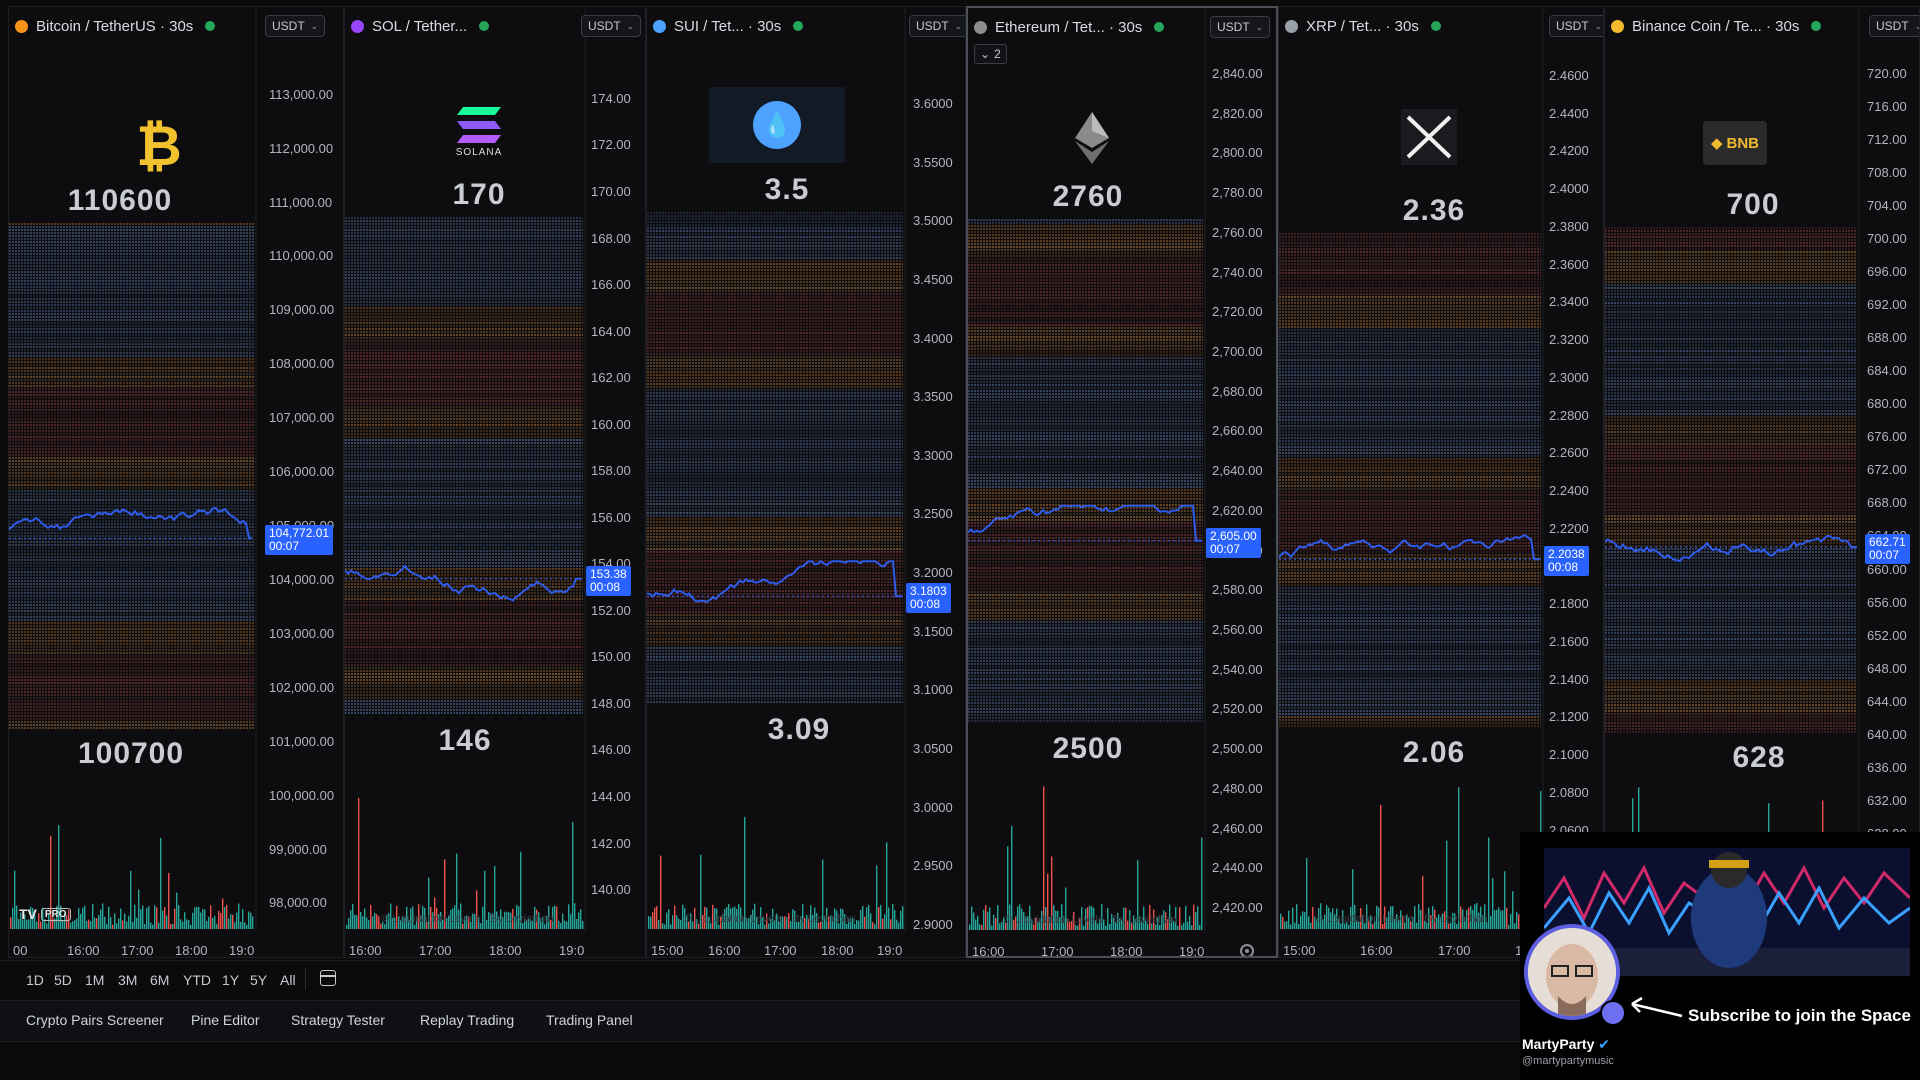 This screenshot has height=1080, width=1920. What do you see at coordinates (328, 978) in the screenshot?
I see `calendar-icon` at bounding box center [328, 978].